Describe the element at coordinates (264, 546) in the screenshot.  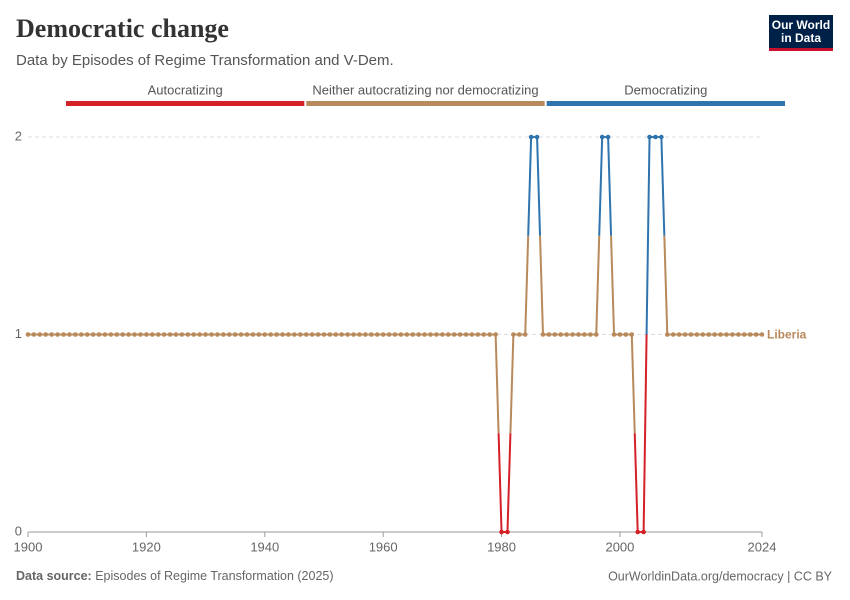
I see `x-tick-label: 1940` at that location.